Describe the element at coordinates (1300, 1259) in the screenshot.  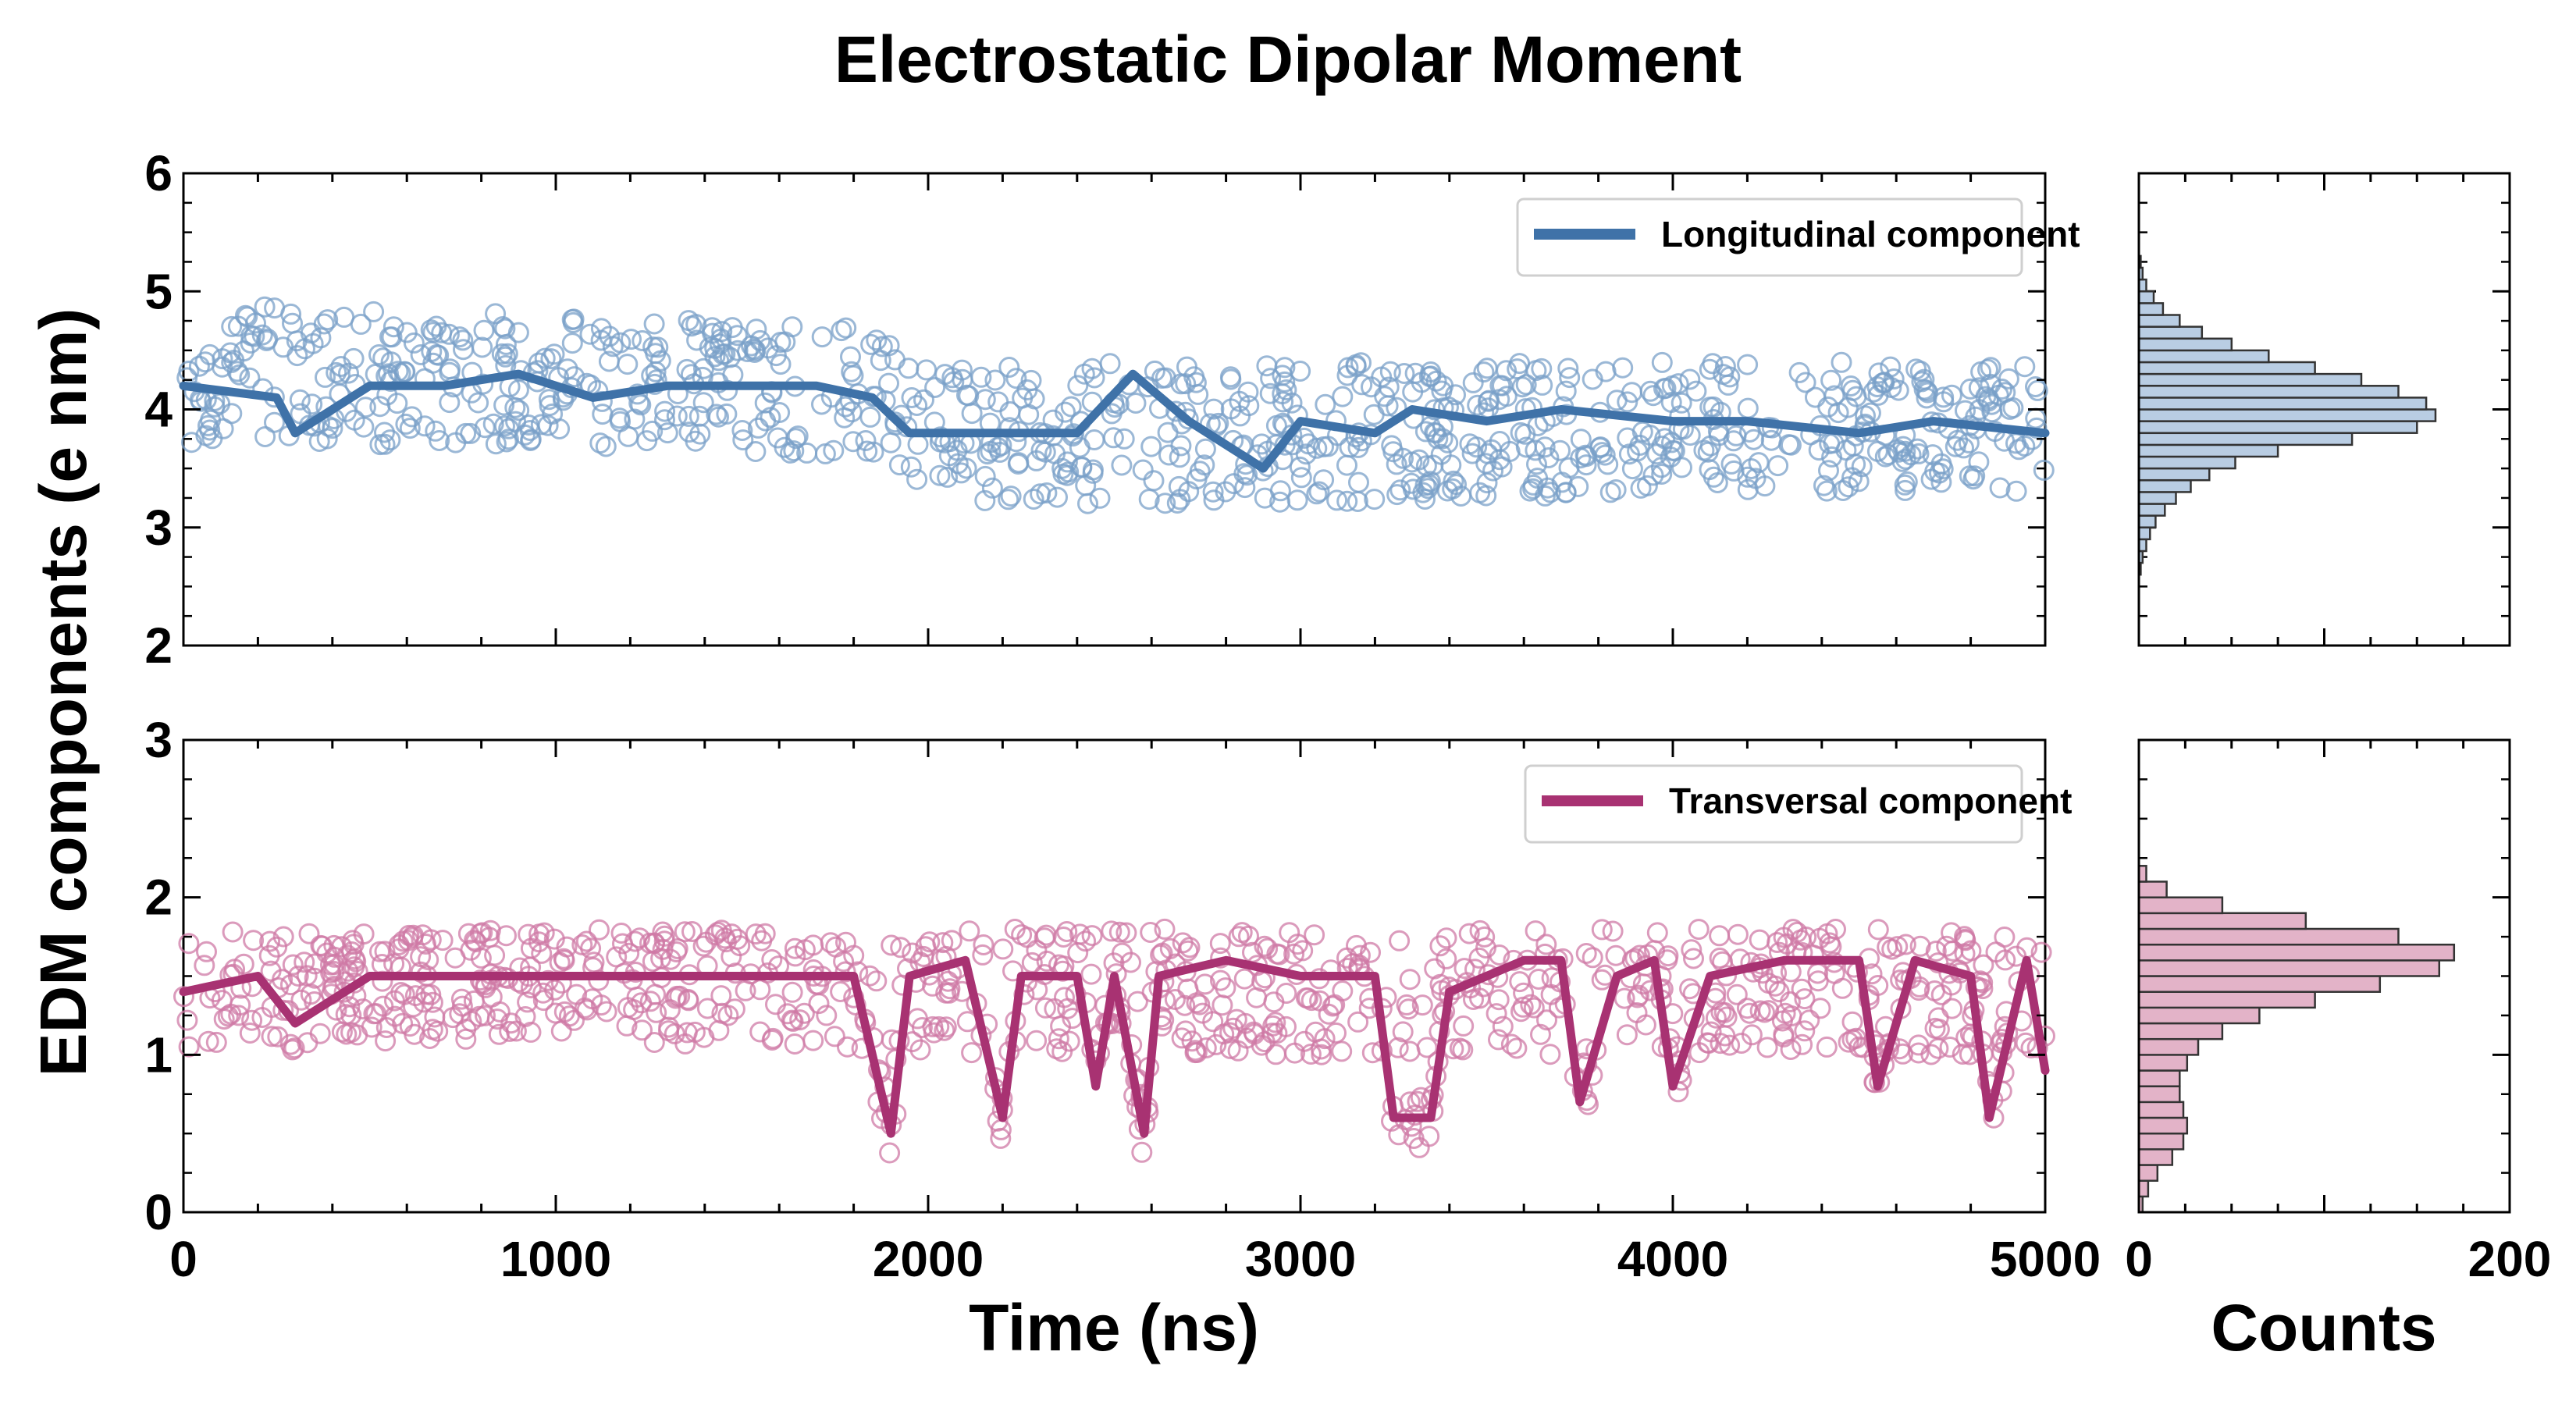
I see `x-tick-label: 3000` at that location.